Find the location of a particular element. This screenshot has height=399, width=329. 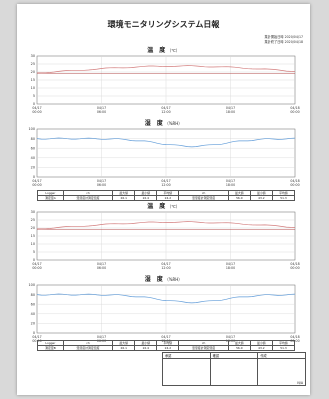

chart-2-title: 湿 度（%RH） is located at coordinates (163, 122).